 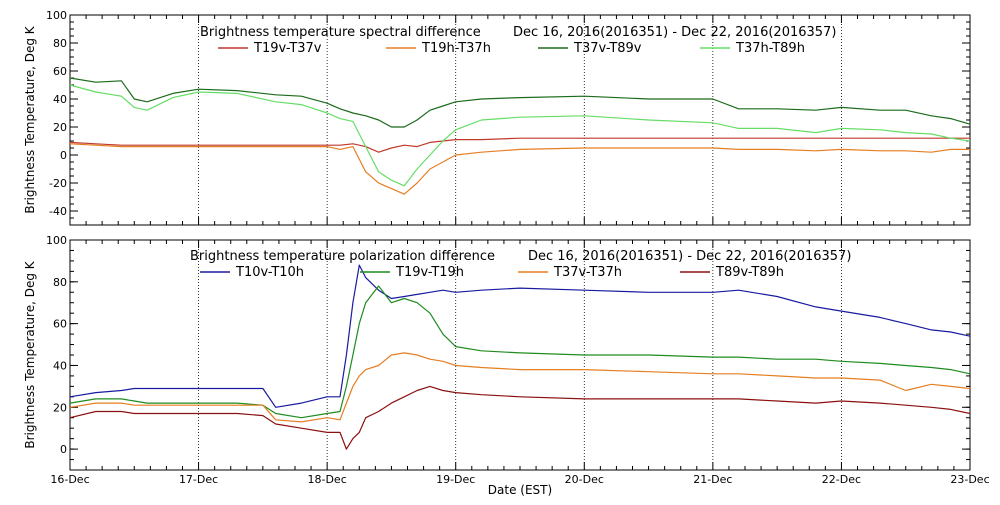 What do you see at coordinates (30, 354) in the screenshot?
I see `polarization-y-label: Brightness Temperature, Deg K` at bounding box center [30, 354].